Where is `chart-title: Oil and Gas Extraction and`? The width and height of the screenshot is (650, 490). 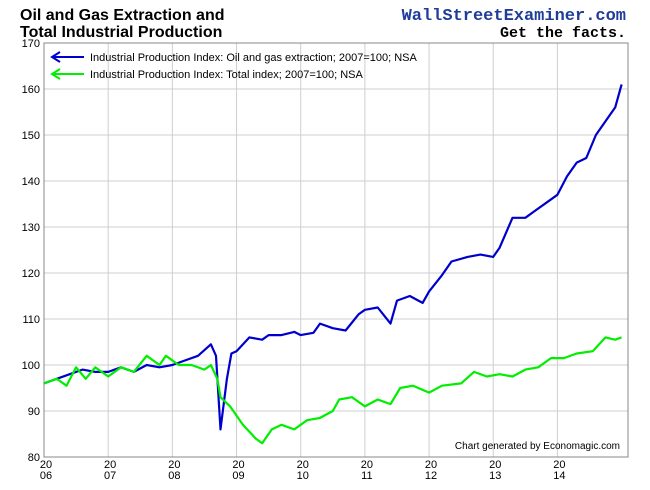
chart-title: Oil and Gas Extraction and is located at coordinates (122, 15).